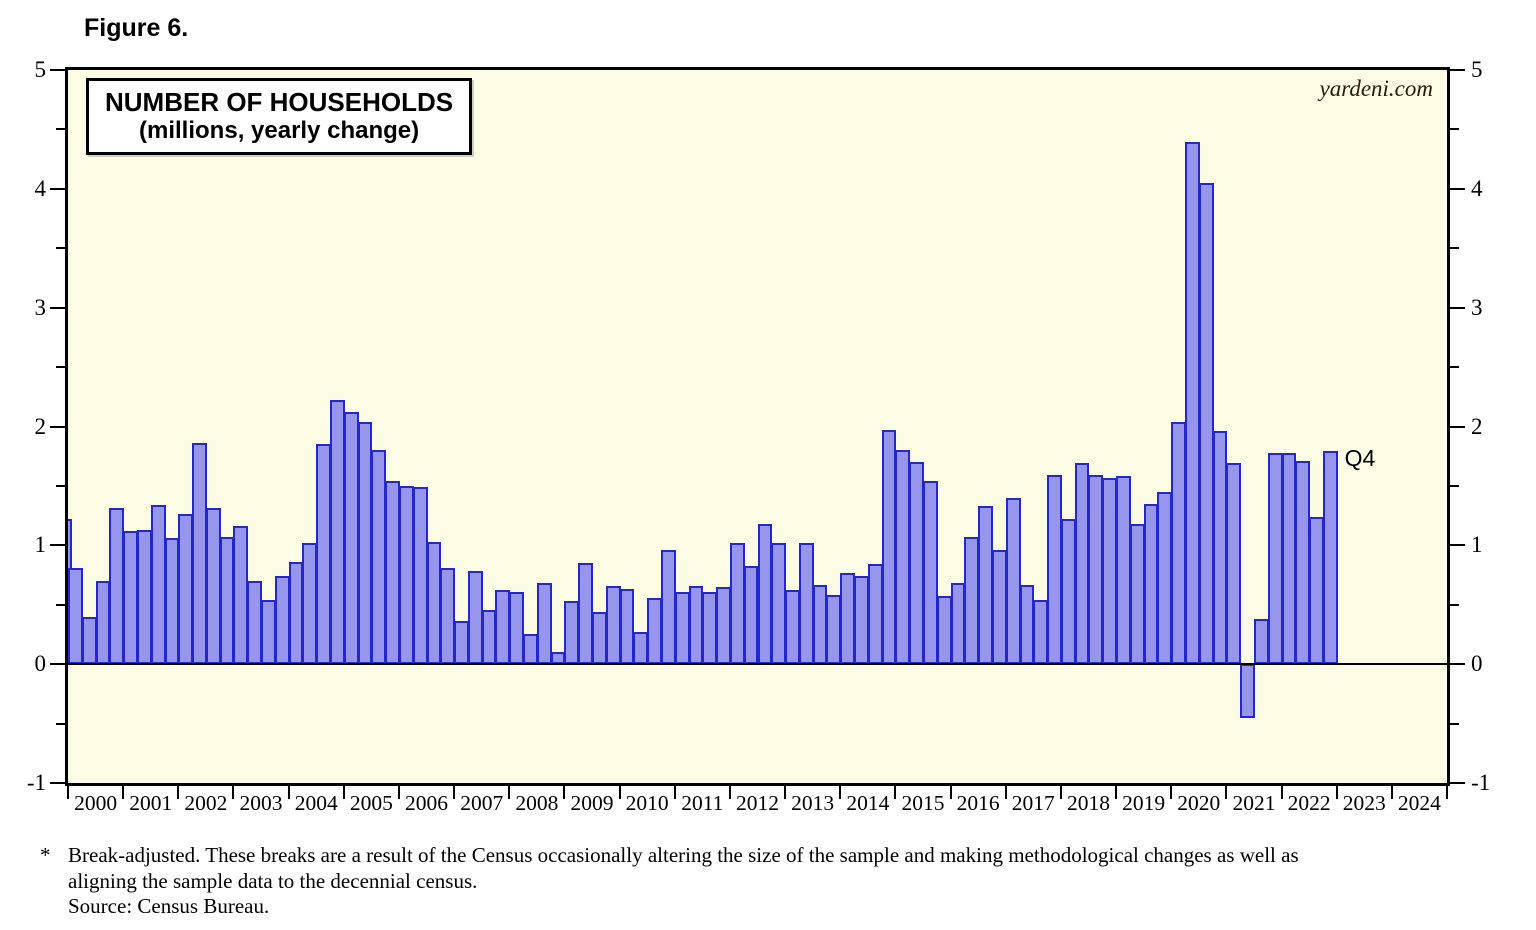 Image resolution: width=1536 pixels, height=930 pixels. Describe the element at coordinates (337, 532) in the screenshot. I see `bar-2004-q4` at that location.